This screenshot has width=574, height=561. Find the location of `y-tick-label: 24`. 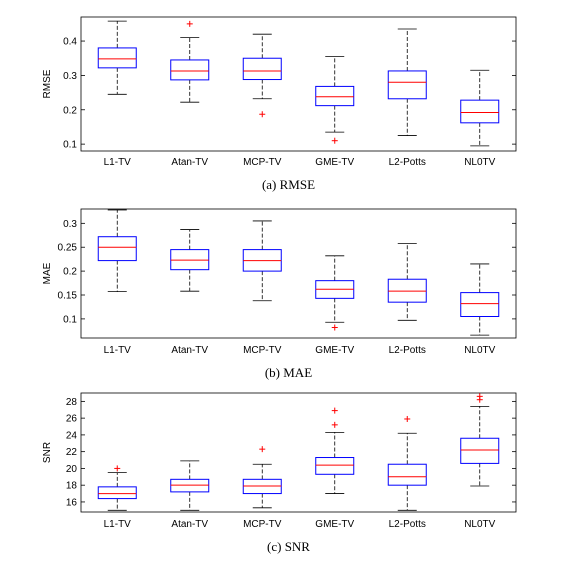

y-tick-label: 24 is located at coordinates (72, 435).